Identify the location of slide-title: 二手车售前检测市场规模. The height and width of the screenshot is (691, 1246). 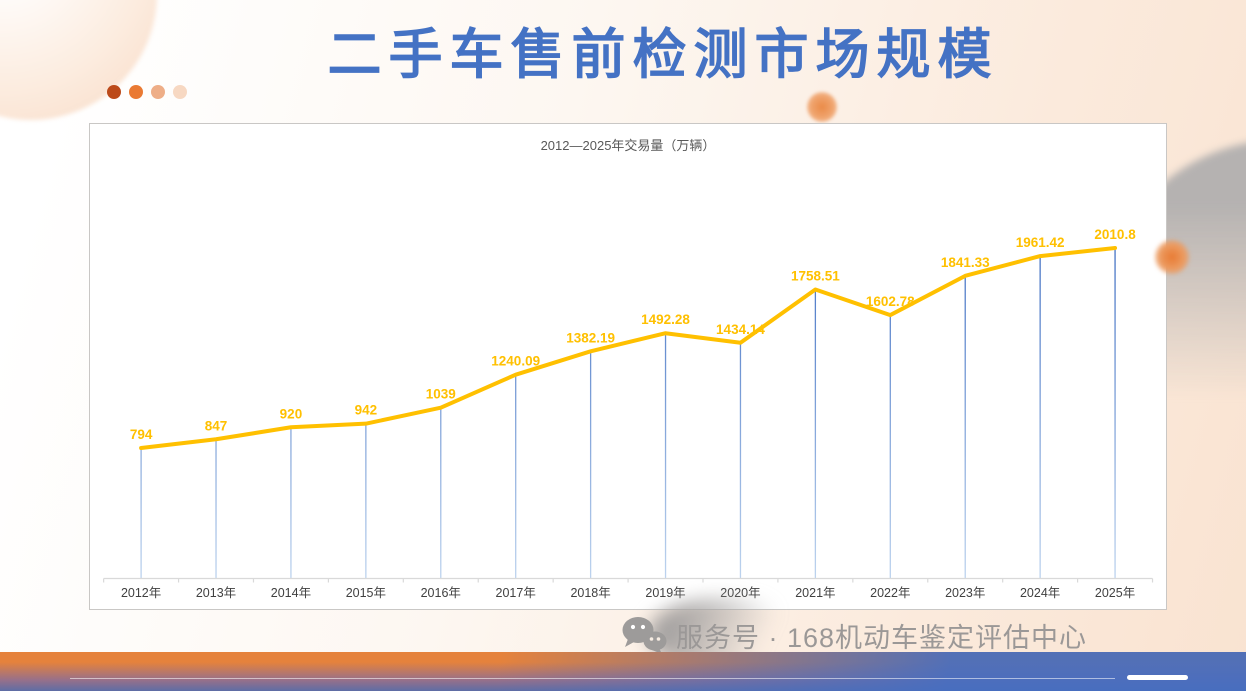
(663, 55).